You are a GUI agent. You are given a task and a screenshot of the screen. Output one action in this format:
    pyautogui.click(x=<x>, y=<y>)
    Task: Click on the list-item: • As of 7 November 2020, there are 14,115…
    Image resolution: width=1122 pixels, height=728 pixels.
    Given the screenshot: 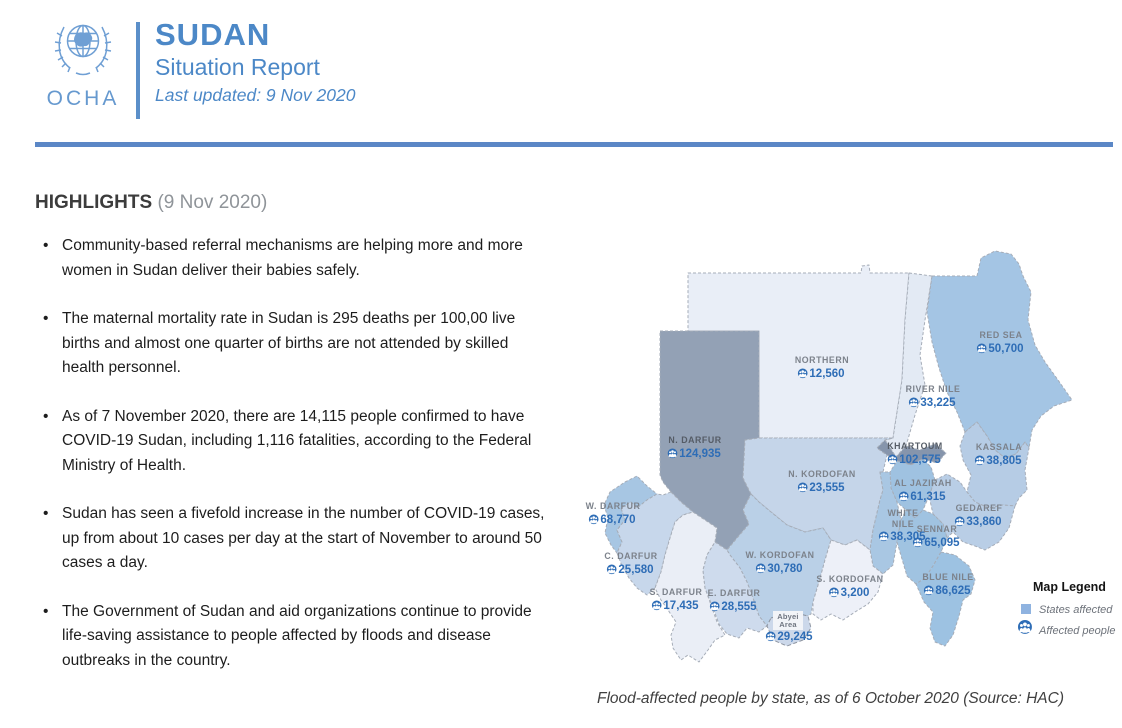 What is the action you would take?
    pyautogui.click(x=293, y=442)
    